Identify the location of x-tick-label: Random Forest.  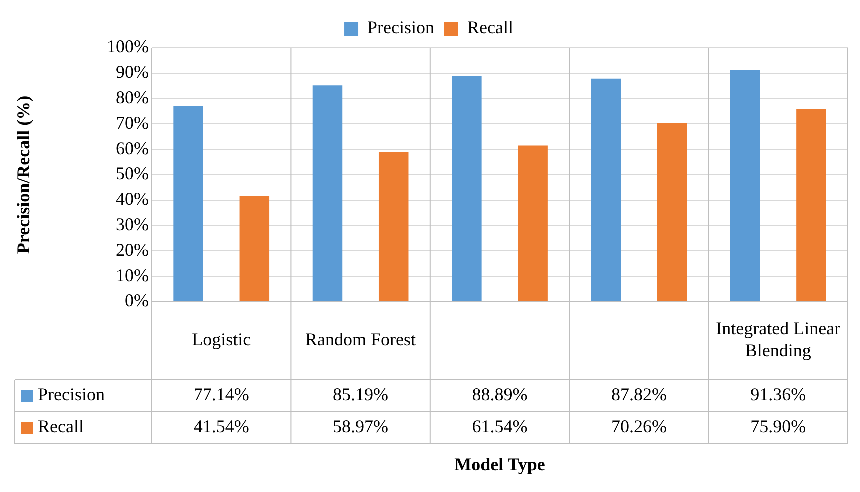
(361, 340).